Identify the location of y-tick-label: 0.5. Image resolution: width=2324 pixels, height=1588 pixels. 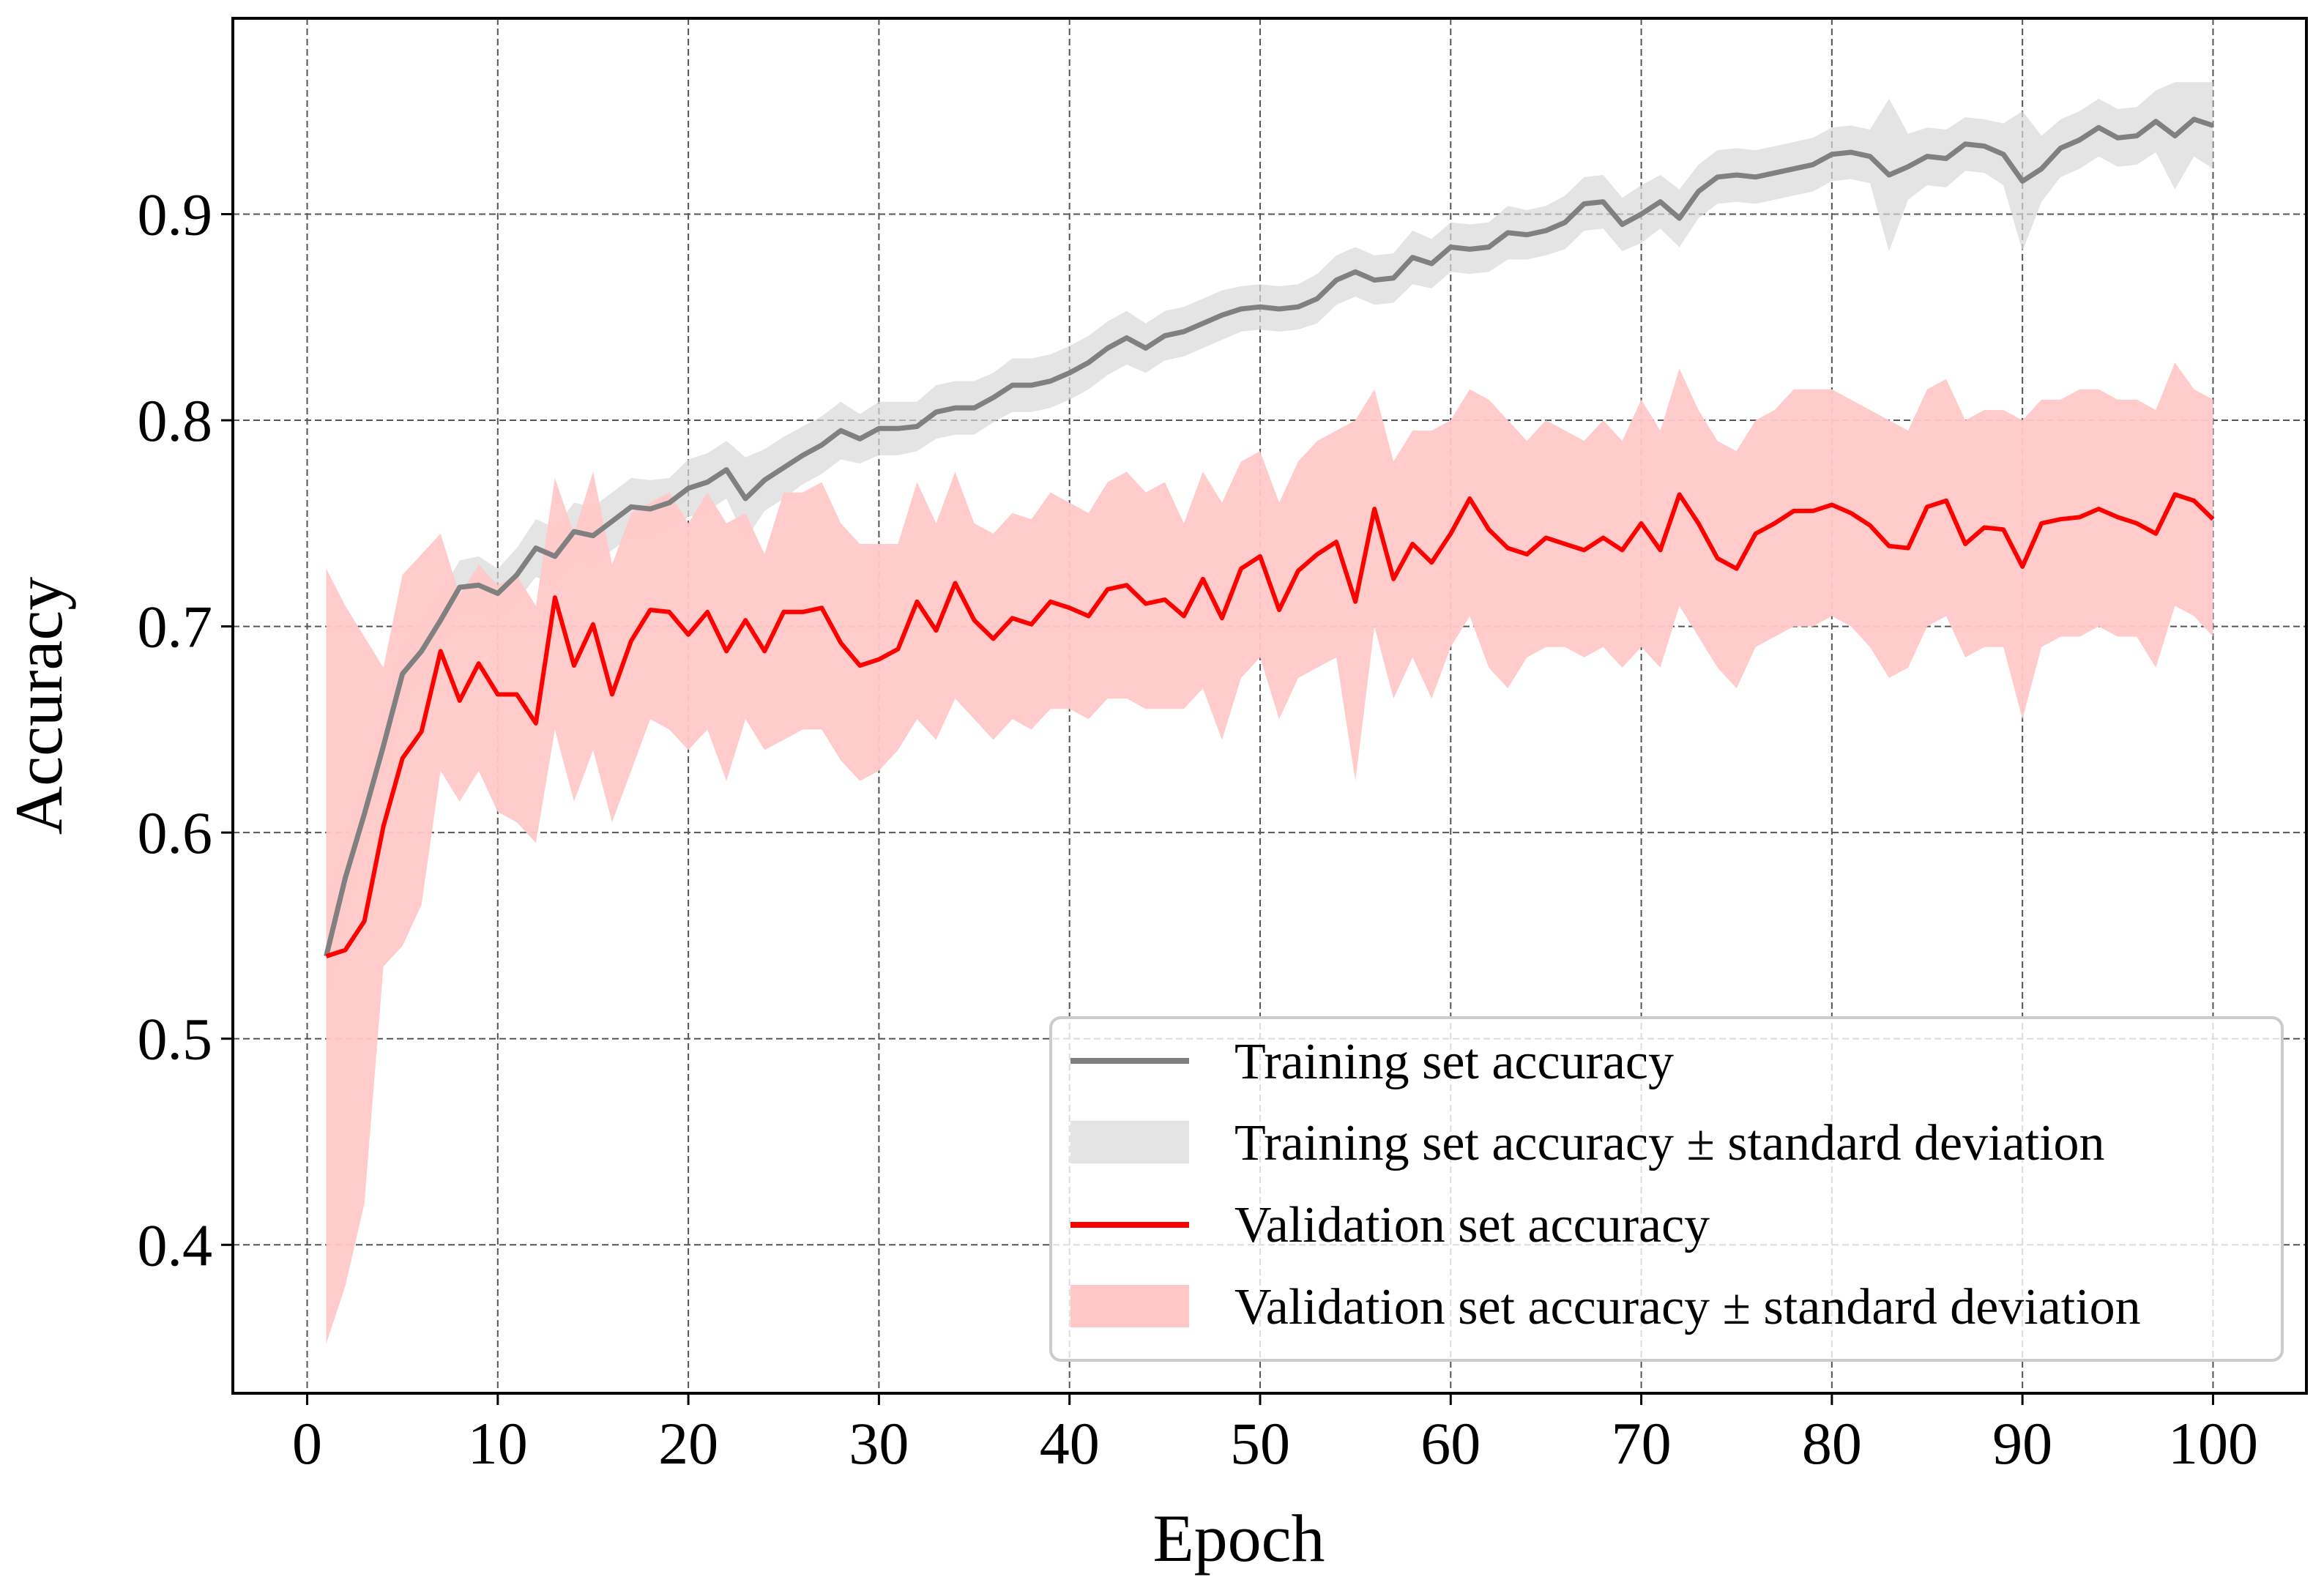
(175, 1039).